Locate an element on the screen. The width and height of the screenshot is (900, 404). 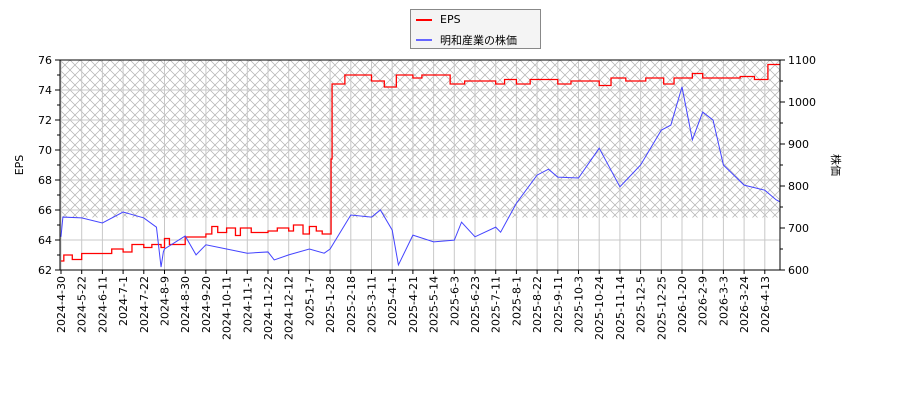
x-tick-label: 2024-6-11 is located at coordinates (102, 304).